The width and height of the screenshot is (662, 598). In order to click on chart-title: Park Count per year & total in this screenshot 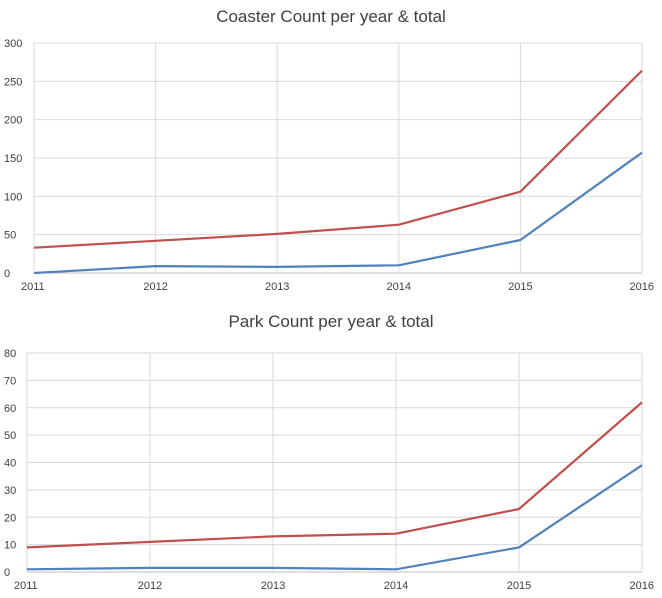, I will do `click(331, 321)`.